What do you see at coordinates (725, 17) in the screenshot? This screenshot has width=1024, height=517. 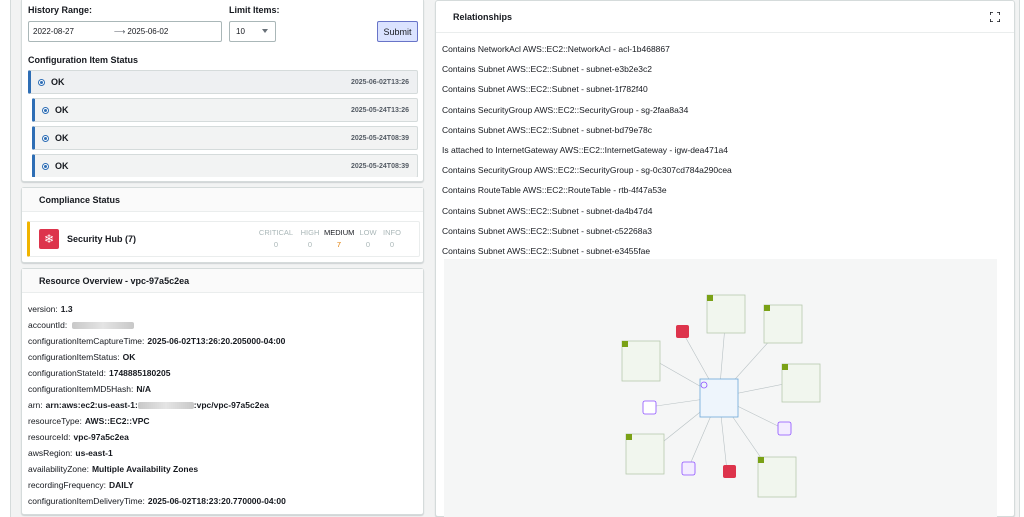 I see `relationships-title: Relationships` at bounding box center [725, 17].